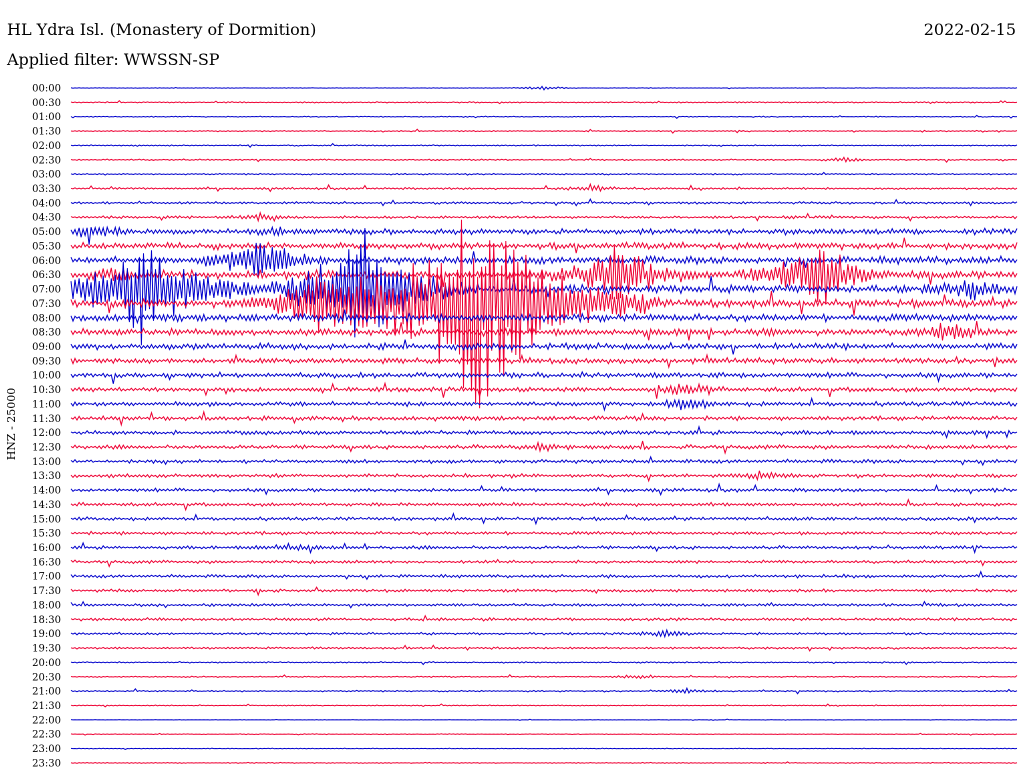 The image size is (1024, 780). Describe the element at coordinates (46, 433) in the screenshot. I see `time-label: 12:00` at that location.